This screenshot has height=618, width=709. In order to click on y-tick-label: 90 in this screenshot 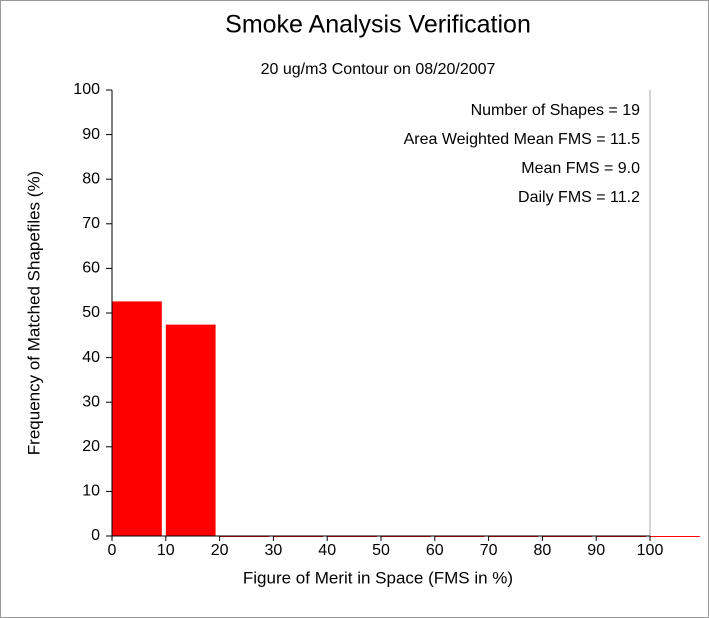, I will do `click(91, 134)`.